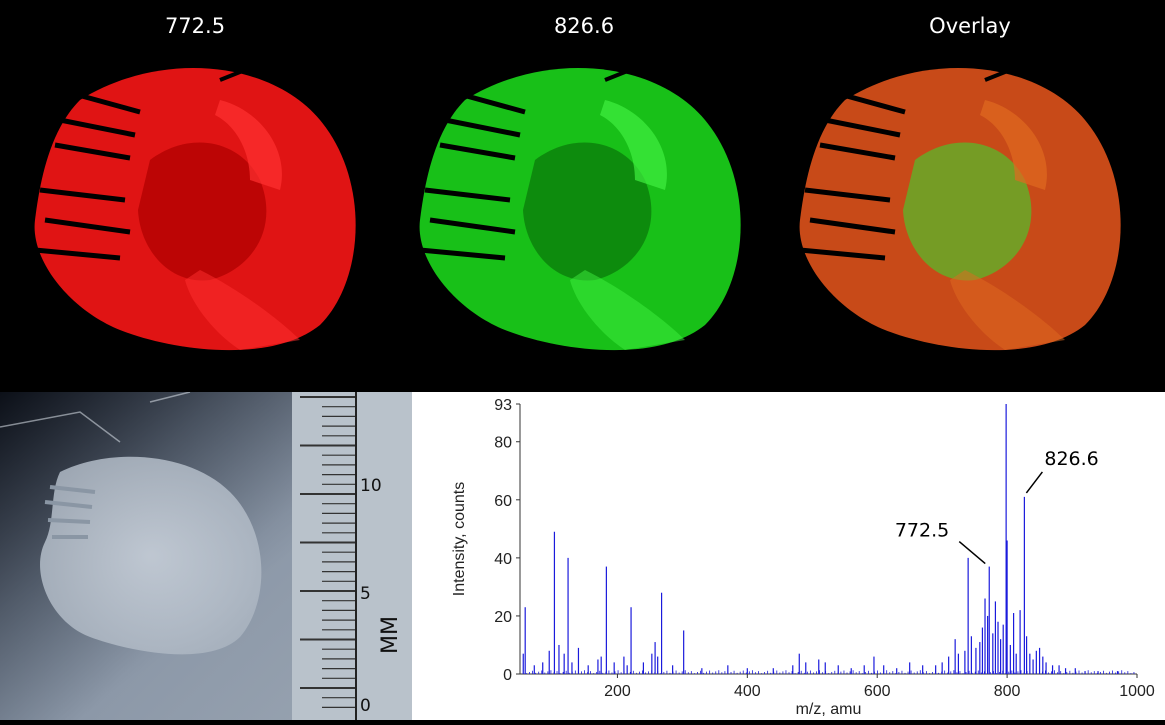 Image resolution: width=1165 pixels, height=725 pixels. What do you see at coordinates (1137, 691) in the screenshot?
I see `x-tick-label-4: 1000` at bounding box center [1137, 691].